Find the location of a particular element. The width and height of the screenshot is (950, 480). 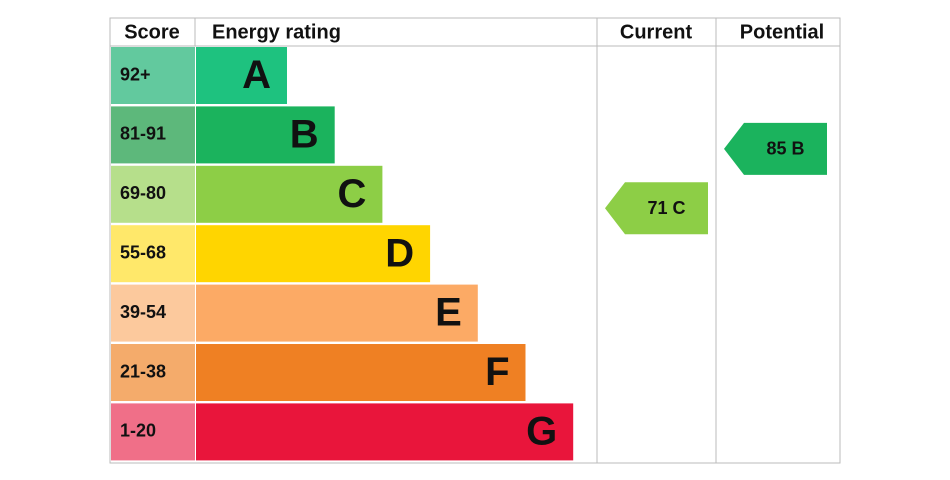

current-arrow is located at coordinates (656, 208).